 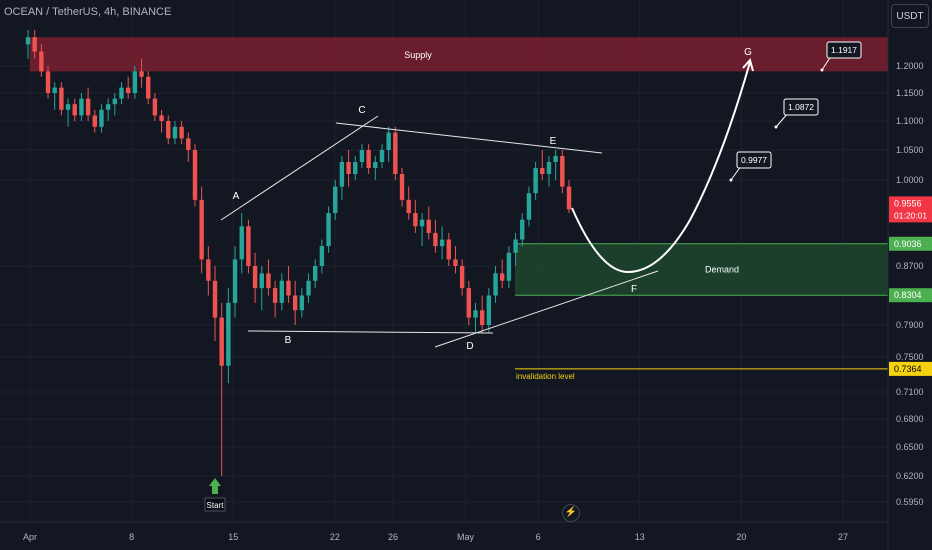 I want to click on current-price-tag, so click(x=910, y=209).